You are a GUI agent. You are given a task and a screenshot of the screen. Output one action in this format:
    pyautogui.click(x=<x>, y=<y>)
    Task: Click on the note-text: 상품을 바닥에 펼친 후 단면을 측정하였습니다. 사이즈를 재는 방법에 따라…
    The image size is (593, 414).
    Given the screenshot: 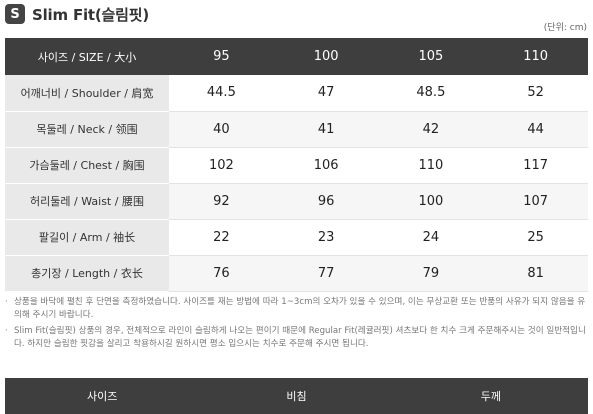 What is the action you would take?
    pyautogui.click(x=300, y=308)
    